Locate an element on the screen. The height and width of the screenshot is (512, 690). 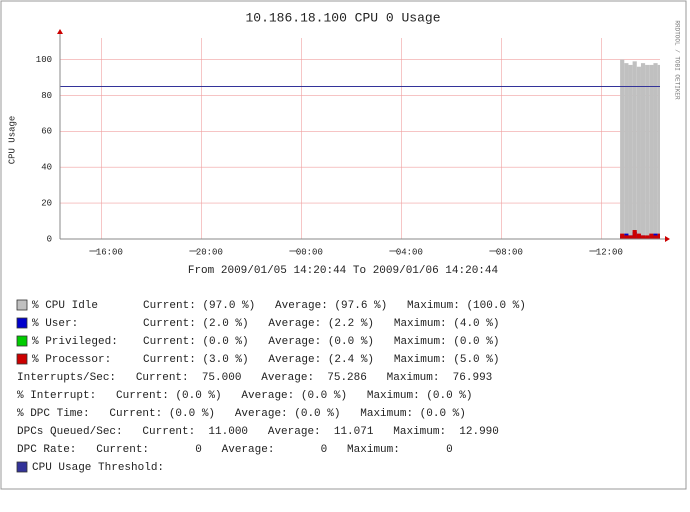
x-tick-label: 20:00 is located at coordinates (209, 252).